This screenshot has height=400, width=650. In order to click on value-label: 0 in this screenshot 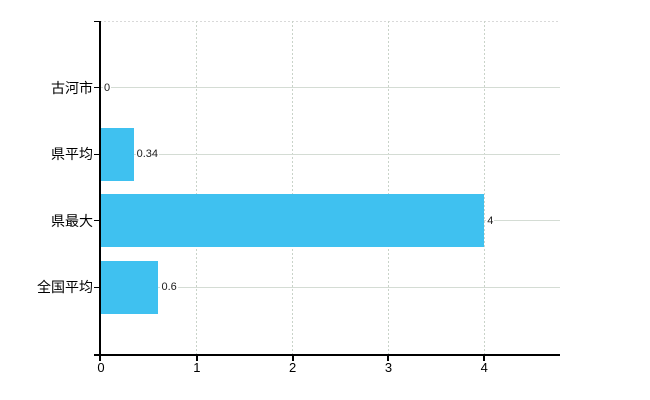, I will do `click(107, 87)`.